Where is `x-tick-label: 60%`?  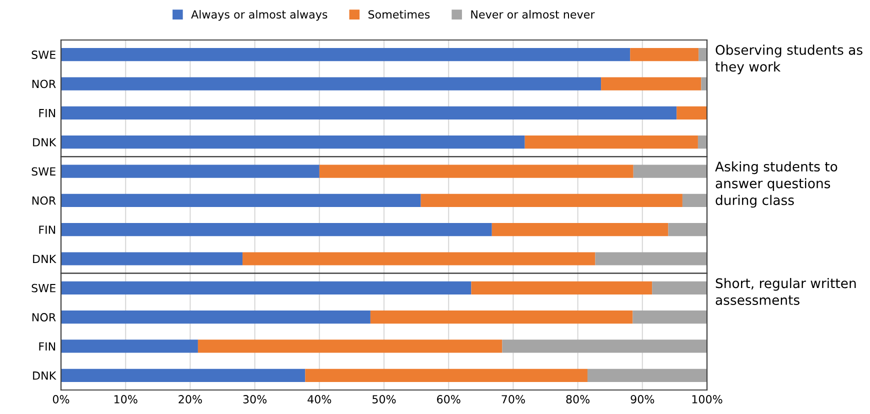
x-tick-label: 60% is located at coordinates (448, 399).